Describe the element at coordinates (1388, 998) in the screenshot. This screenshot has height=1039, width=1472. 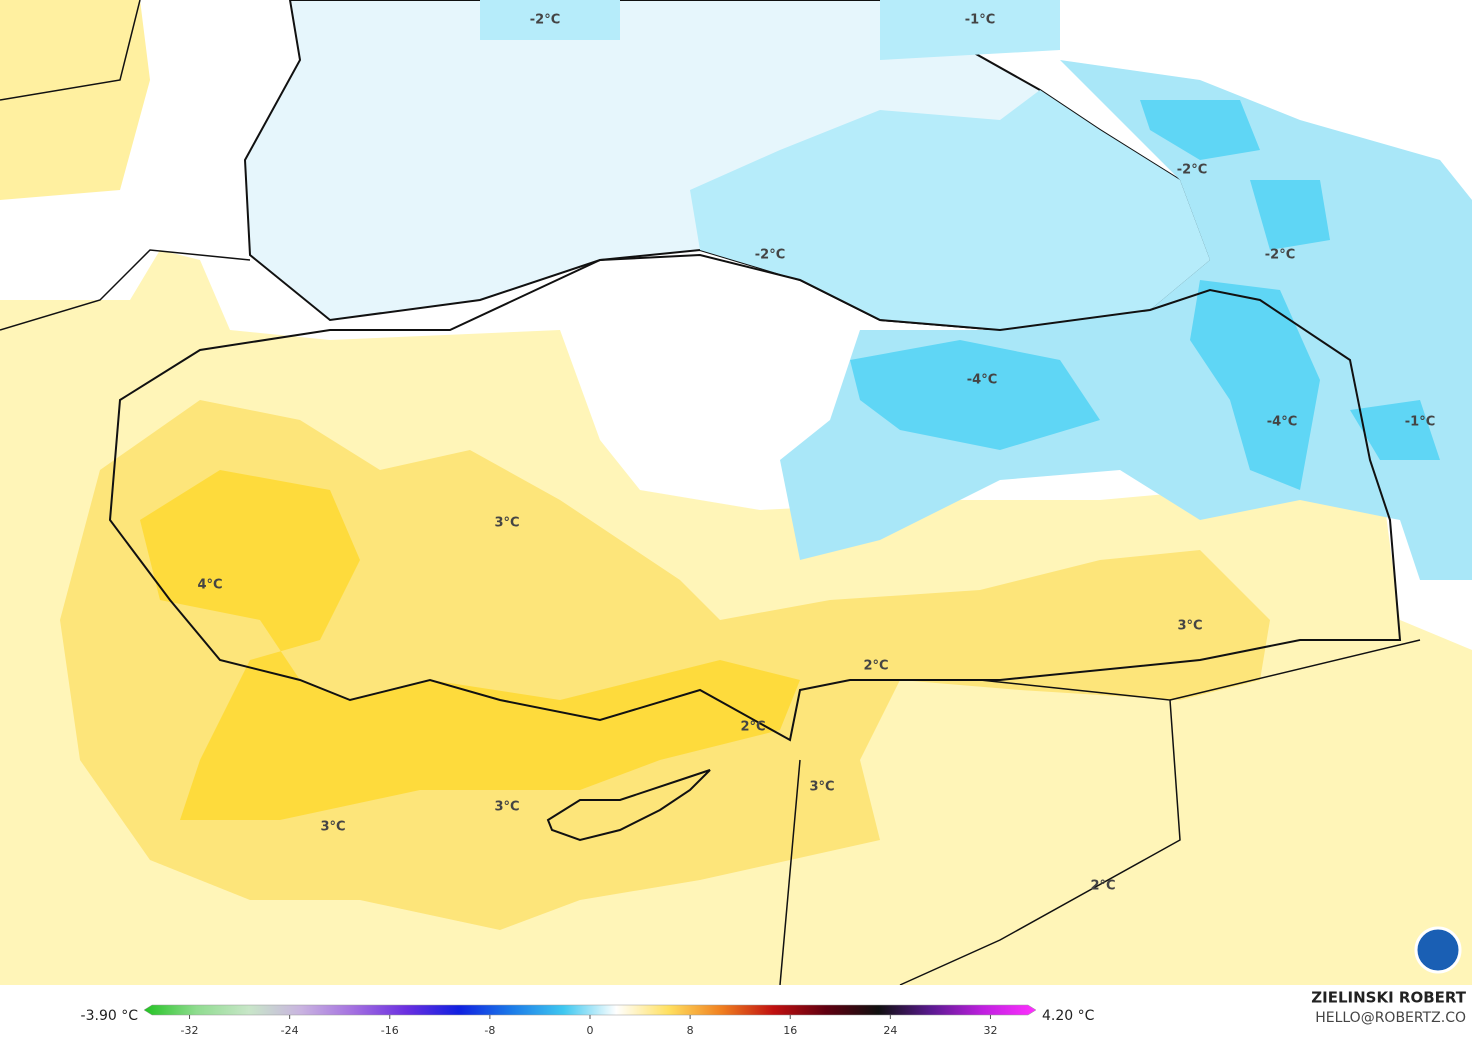
I see `author: ZIELINSKI ROBERT` at that location.